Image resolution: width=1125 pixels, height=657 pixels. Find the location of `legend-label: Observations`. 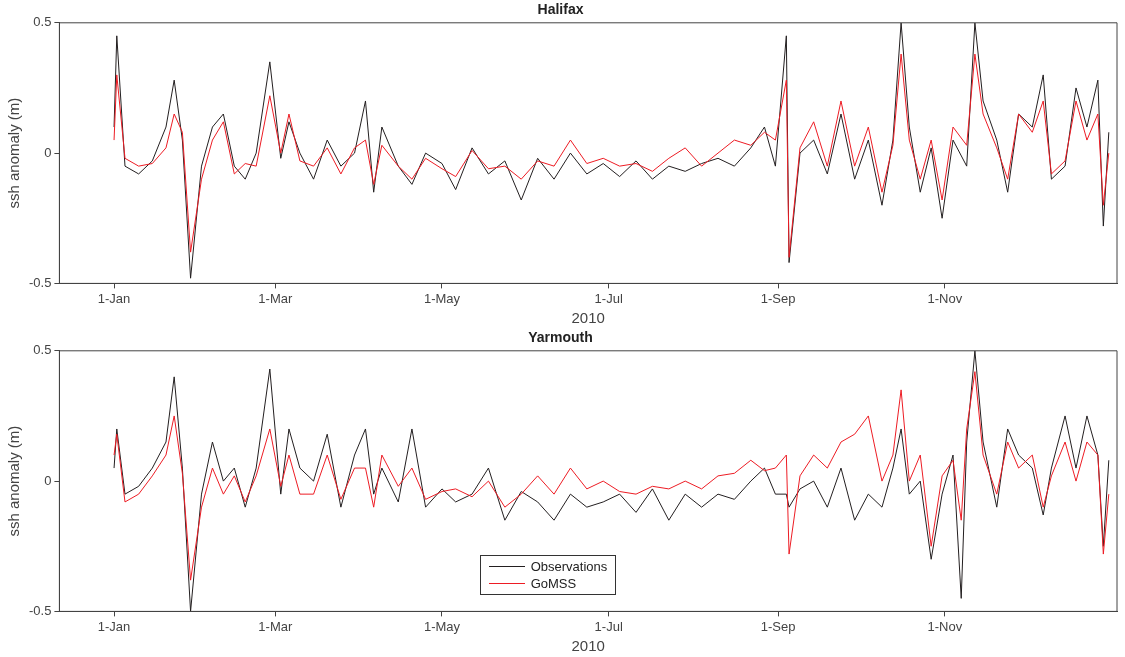

legend-label: Observations is located at coordinates (569, 567).